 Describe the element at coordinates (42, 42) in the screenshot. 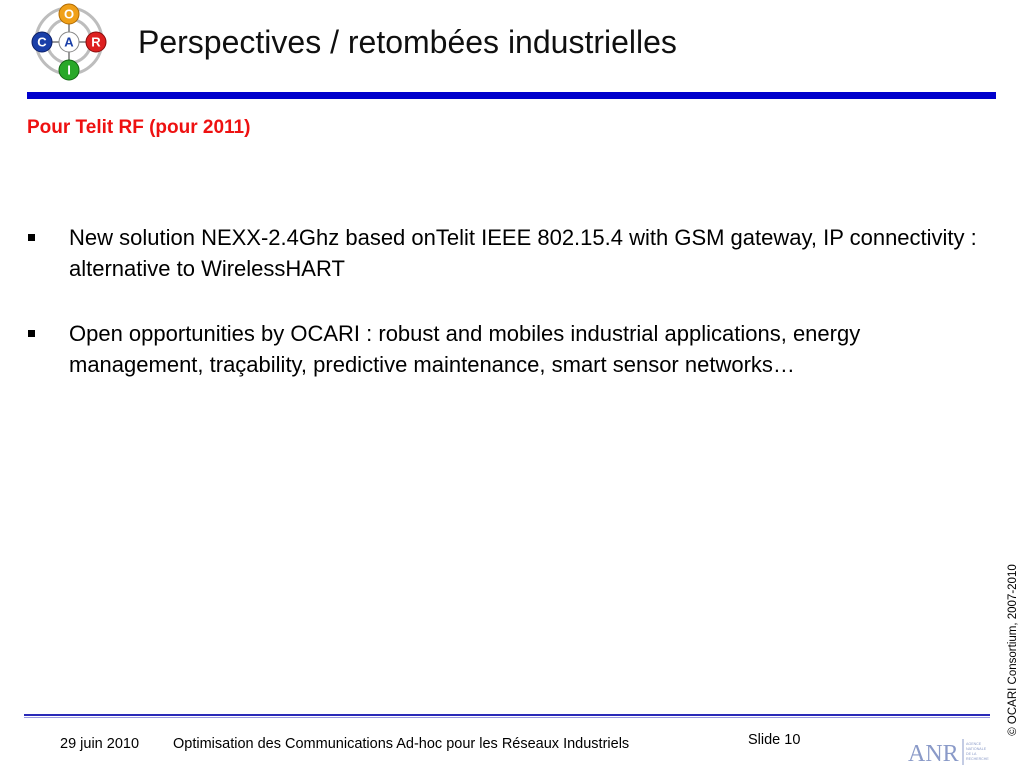

I see `logo-letter-c: C` at that location.